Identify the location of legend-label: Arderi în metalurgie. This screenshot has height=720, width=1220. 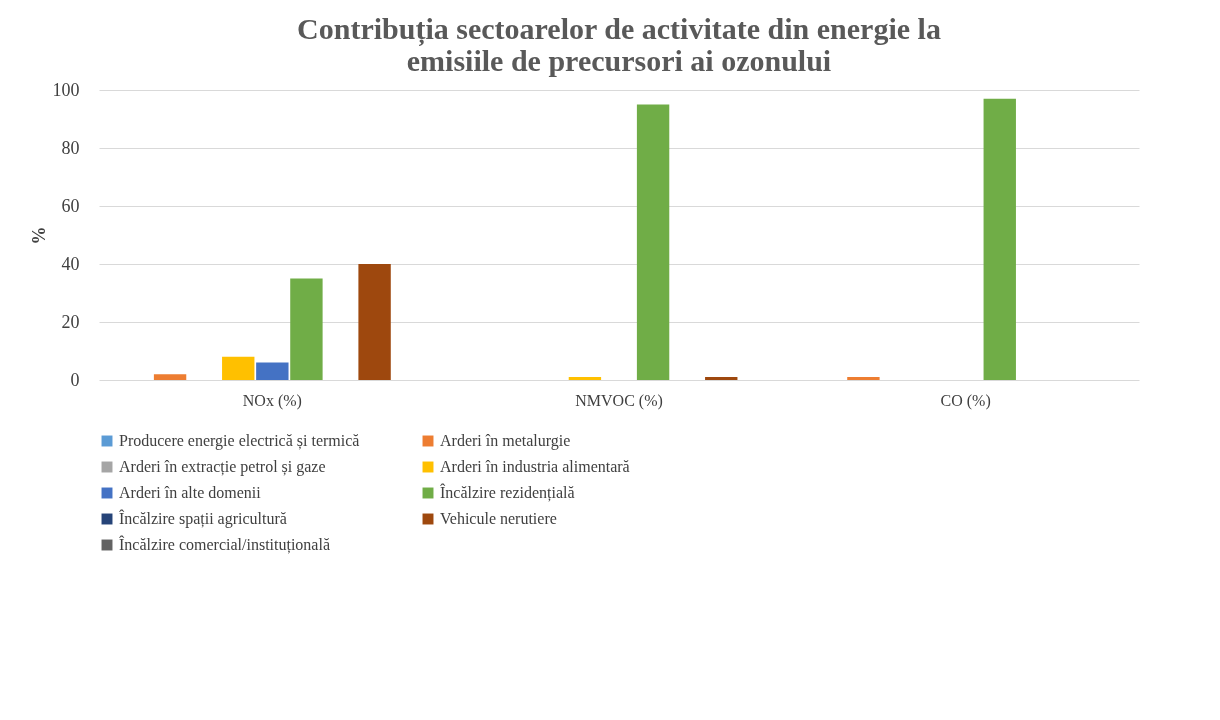
(505, 441).